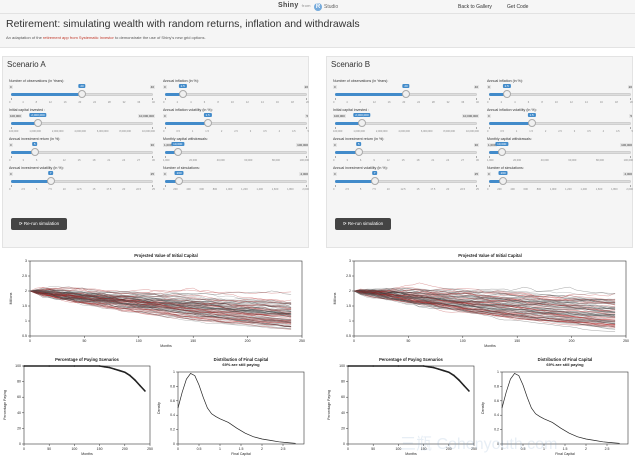  I want to click on back-to-gallery-link: Back to Gallery, so click(475, 7).